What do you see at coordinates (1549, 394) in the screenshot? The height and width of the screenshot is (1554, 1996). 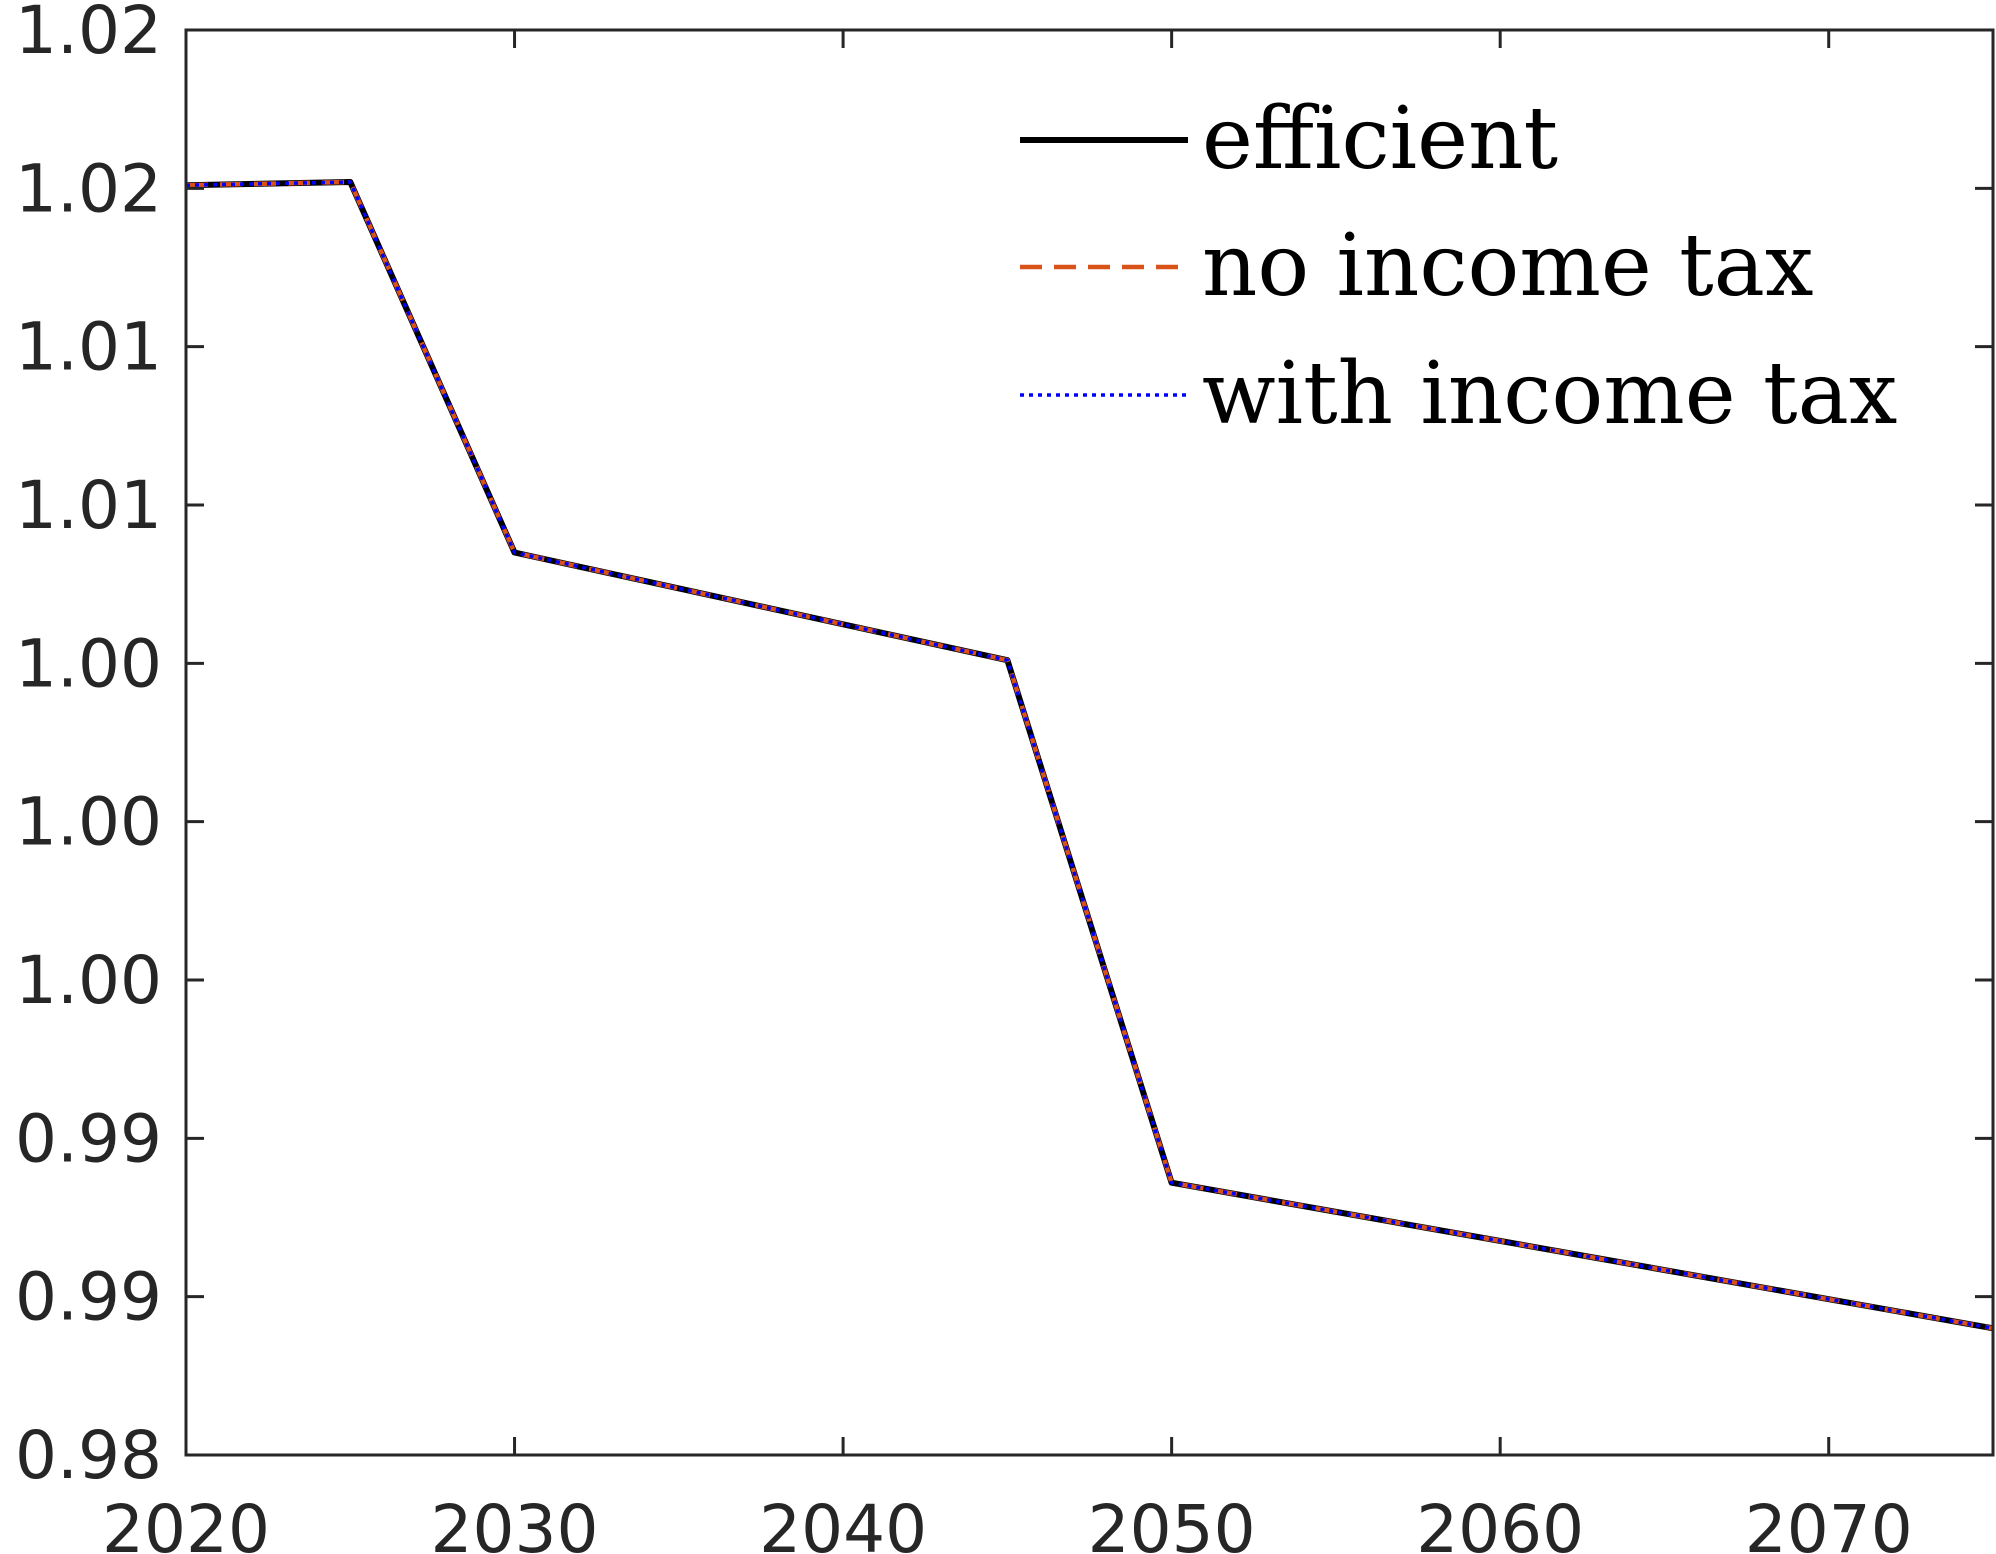 I see `legend-label-with-income-tax: with income tax` at bounding box center [1549, 394].